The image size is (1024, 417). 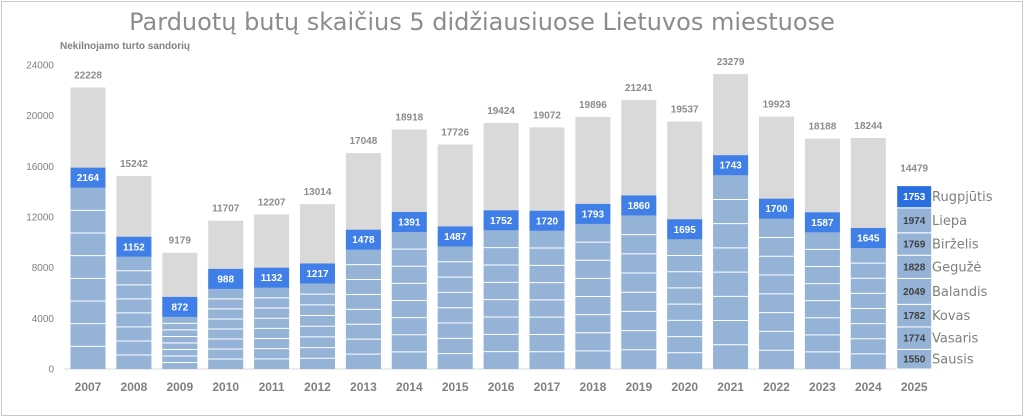 I want to click on y-tick-label: 20000, so click(x=40, y=116).